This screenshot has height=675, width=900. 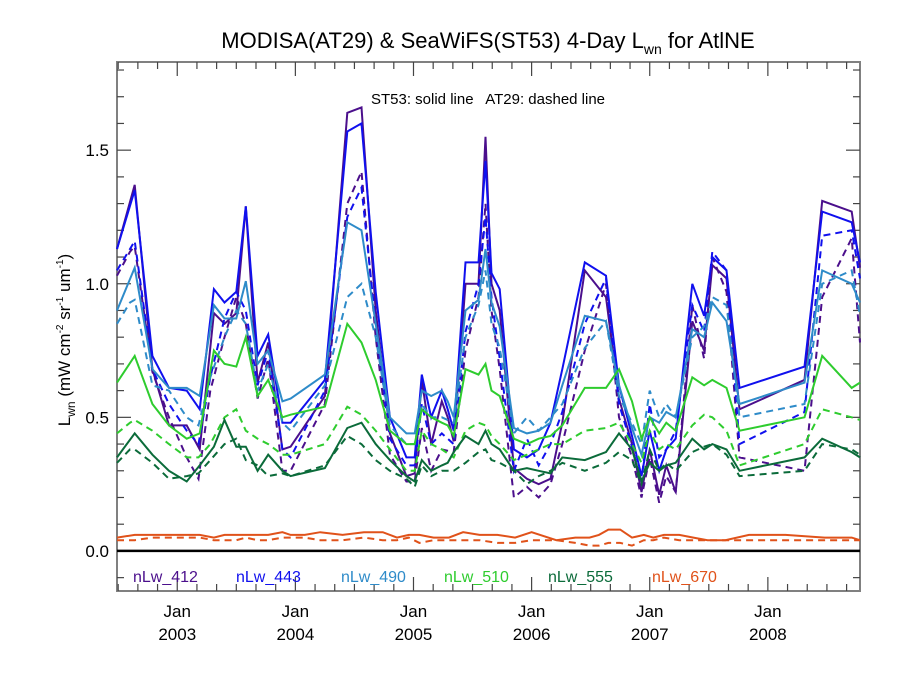 I want to click on x-tick-label-year: 2005, so click(x=414, y=634).